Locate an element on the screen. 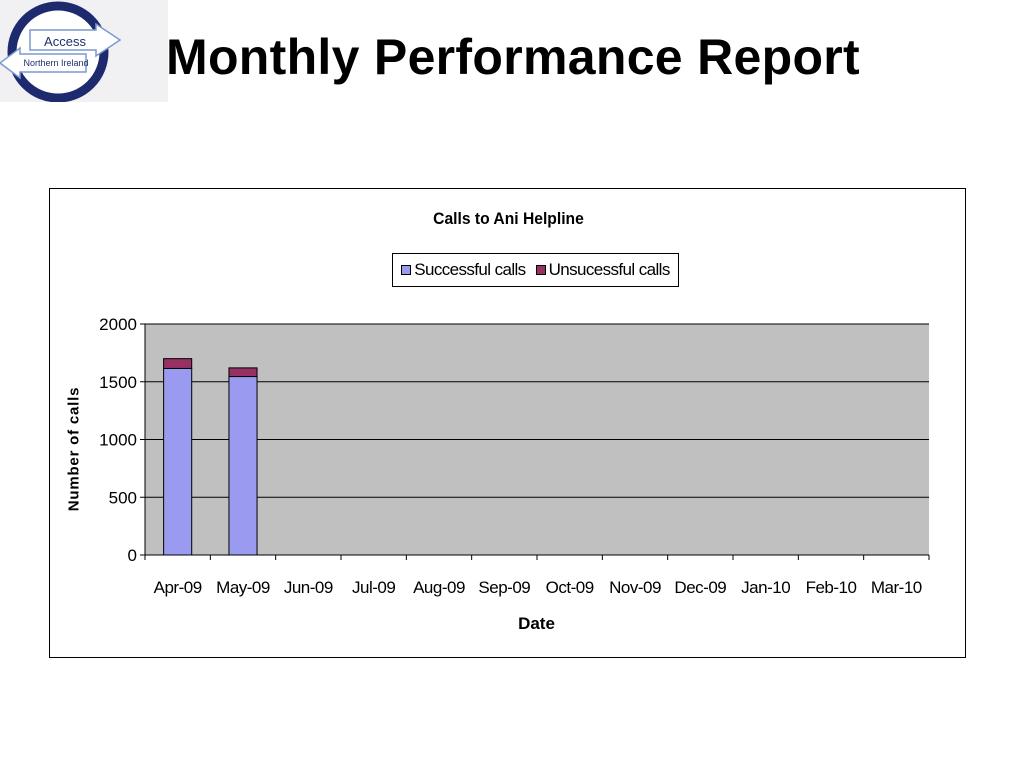 Image resolution: width=1024 pixels, height=768 pixels. y-tick-label: 1000 is located at coordinates (118, 440).